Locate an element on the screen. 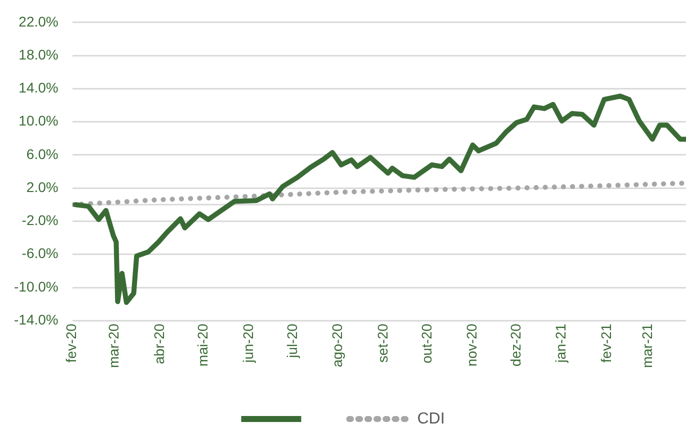  x-tick-label: mar-21 is located at coordinates (646, 345).